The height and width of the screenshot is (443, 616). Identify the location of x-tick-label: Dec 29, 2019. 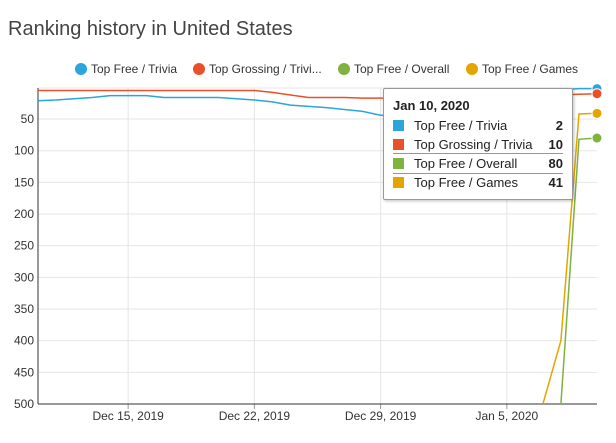
(381, 416).